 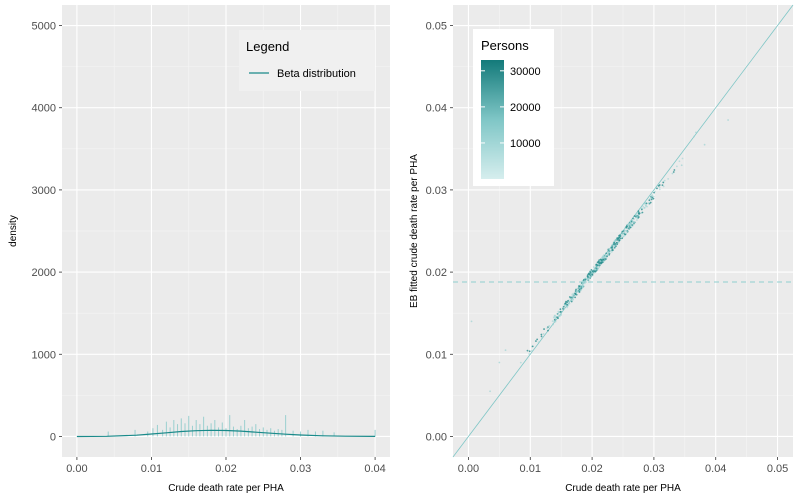 I want to click on left-x-tick-label: 0.03, so click(x=300, y=469).